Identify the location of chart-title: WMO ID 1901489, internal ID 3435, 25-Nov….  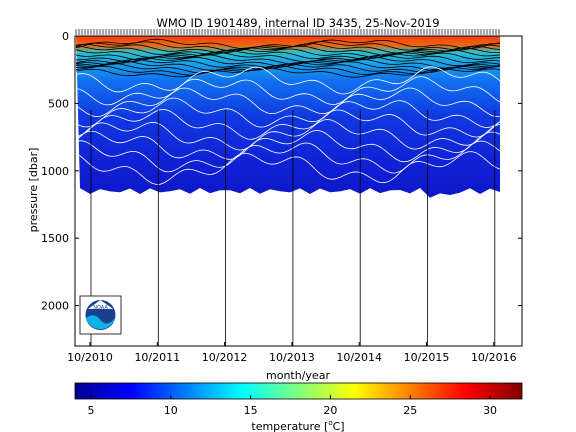
(297, 23).